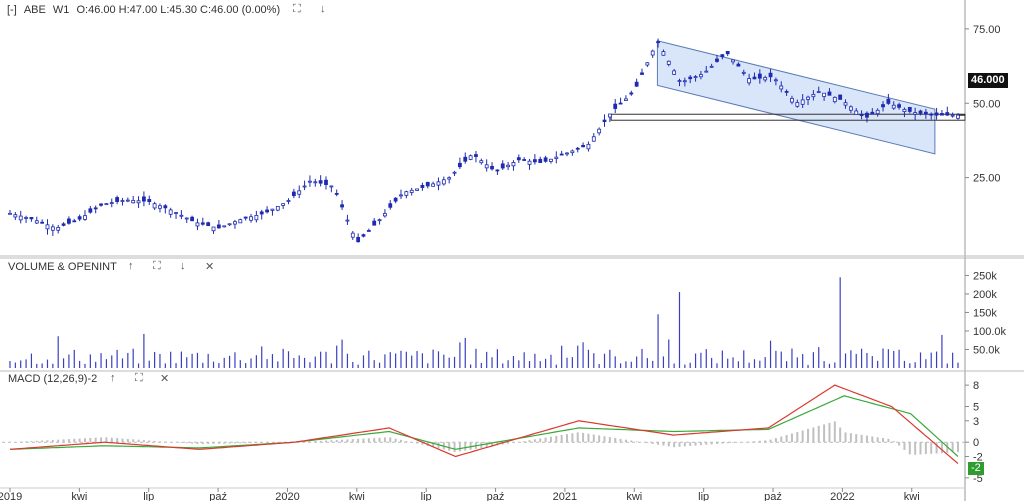 This screenshot has height=501, width=1024. Describe the element at coordinates (11, 496) in the screenshot. I see `time-tick-label: 2019` at that location.